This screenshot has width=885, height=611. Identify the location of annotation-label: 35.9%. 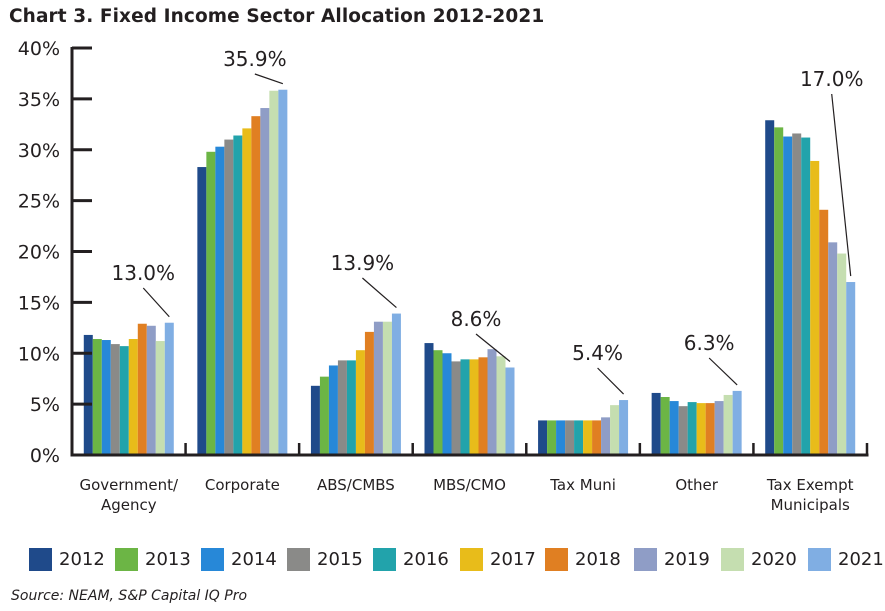
(255, 59).